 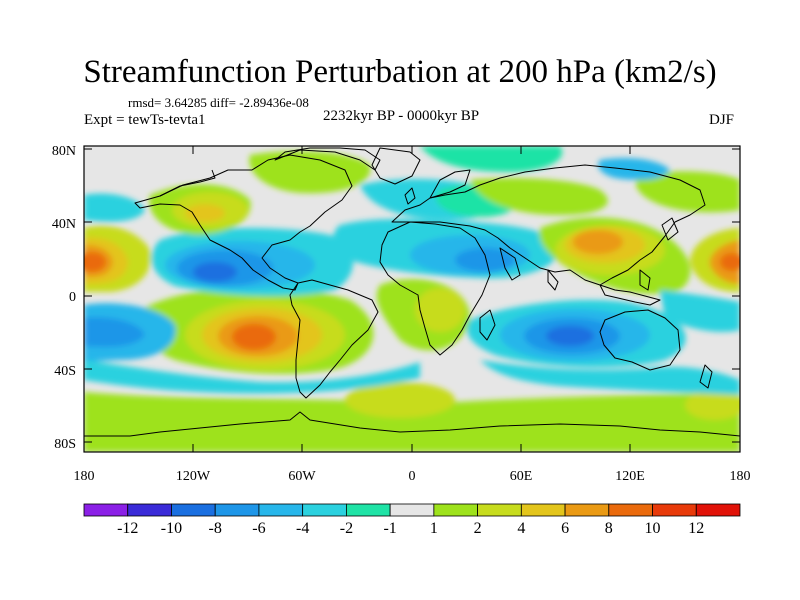 I want to click on colorbar-label: 10, so click(x=653, y=528).